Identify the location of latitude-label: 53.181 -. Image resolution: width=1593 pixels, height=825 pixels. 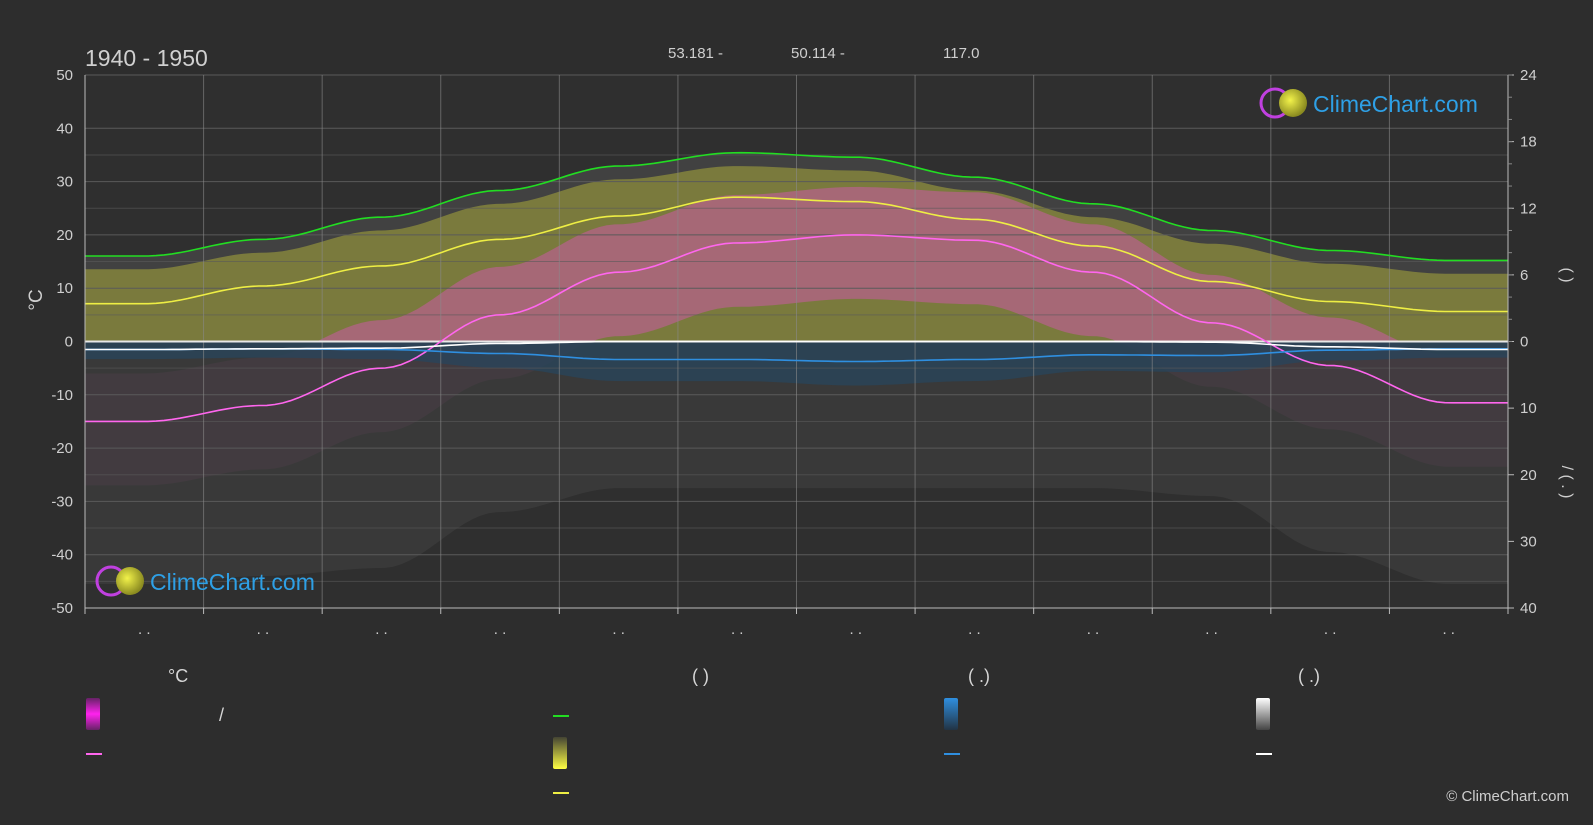
(695, 53).